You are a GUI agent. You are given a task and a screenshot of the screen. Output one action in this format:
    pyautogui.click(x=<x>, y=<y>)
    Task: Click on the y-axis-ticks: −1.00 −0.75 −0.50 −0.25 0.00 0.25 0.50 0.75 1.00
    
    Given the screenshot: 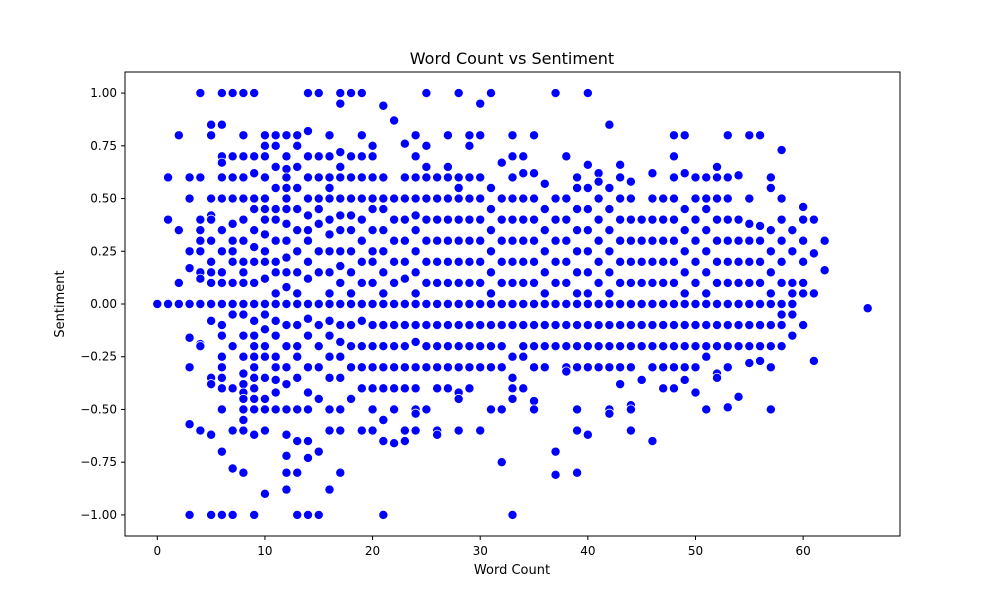 What is the action you would take?
    pyautogui.click(x=102, y=304)
    